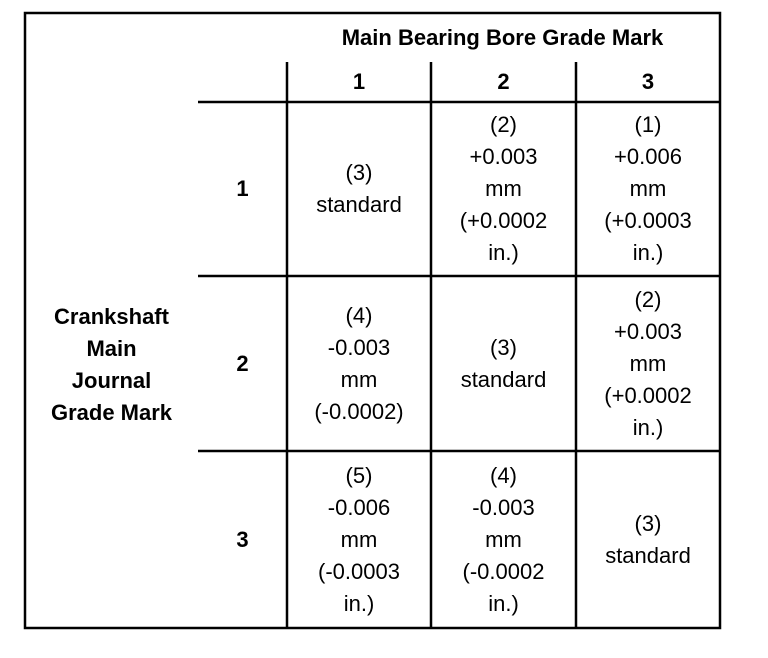  What do you see at coordinates (648, 156) in the screenshot?
I see `text-line: +0.006` at bounding box center [648, 156].